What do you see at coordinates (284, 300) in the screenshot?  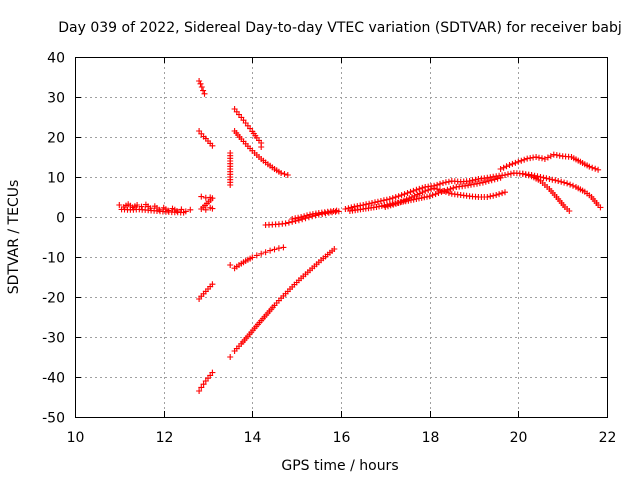 I see `series-arc-13.6-neg33` at bounding box center [284, 300].